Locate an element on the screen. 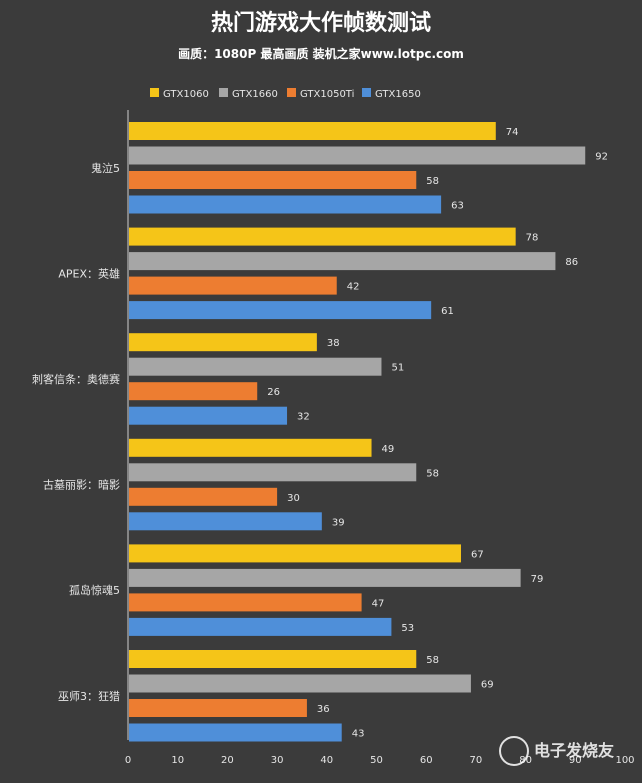  x-tick-label: 40 is located at coordinates (326, 760).